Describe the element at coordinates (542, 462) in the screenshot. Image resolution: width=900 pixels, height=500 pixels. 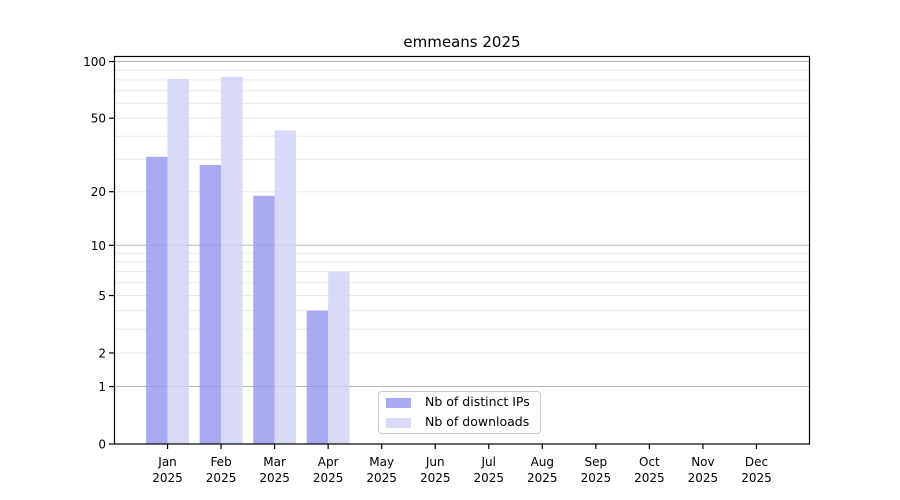
I see `x-axis-month-label: Aug` at that location.